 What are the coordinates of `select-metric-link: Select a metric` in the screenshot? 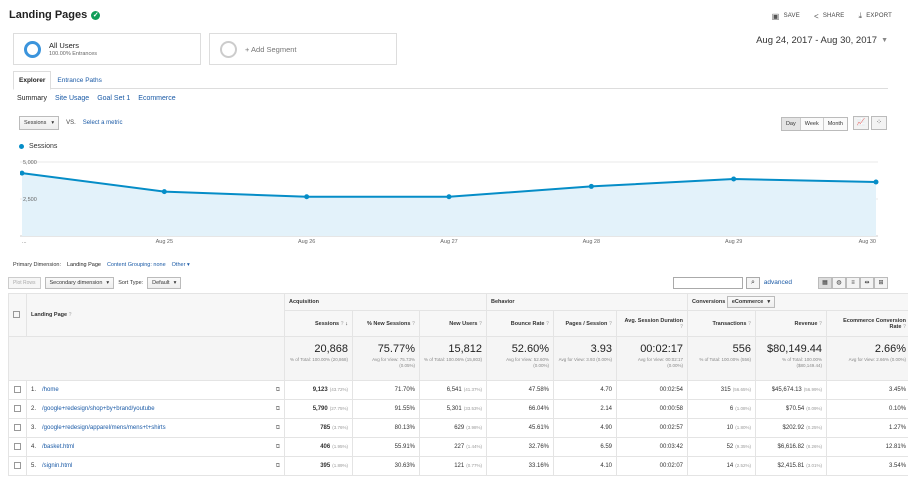 It's located at (102, 123).